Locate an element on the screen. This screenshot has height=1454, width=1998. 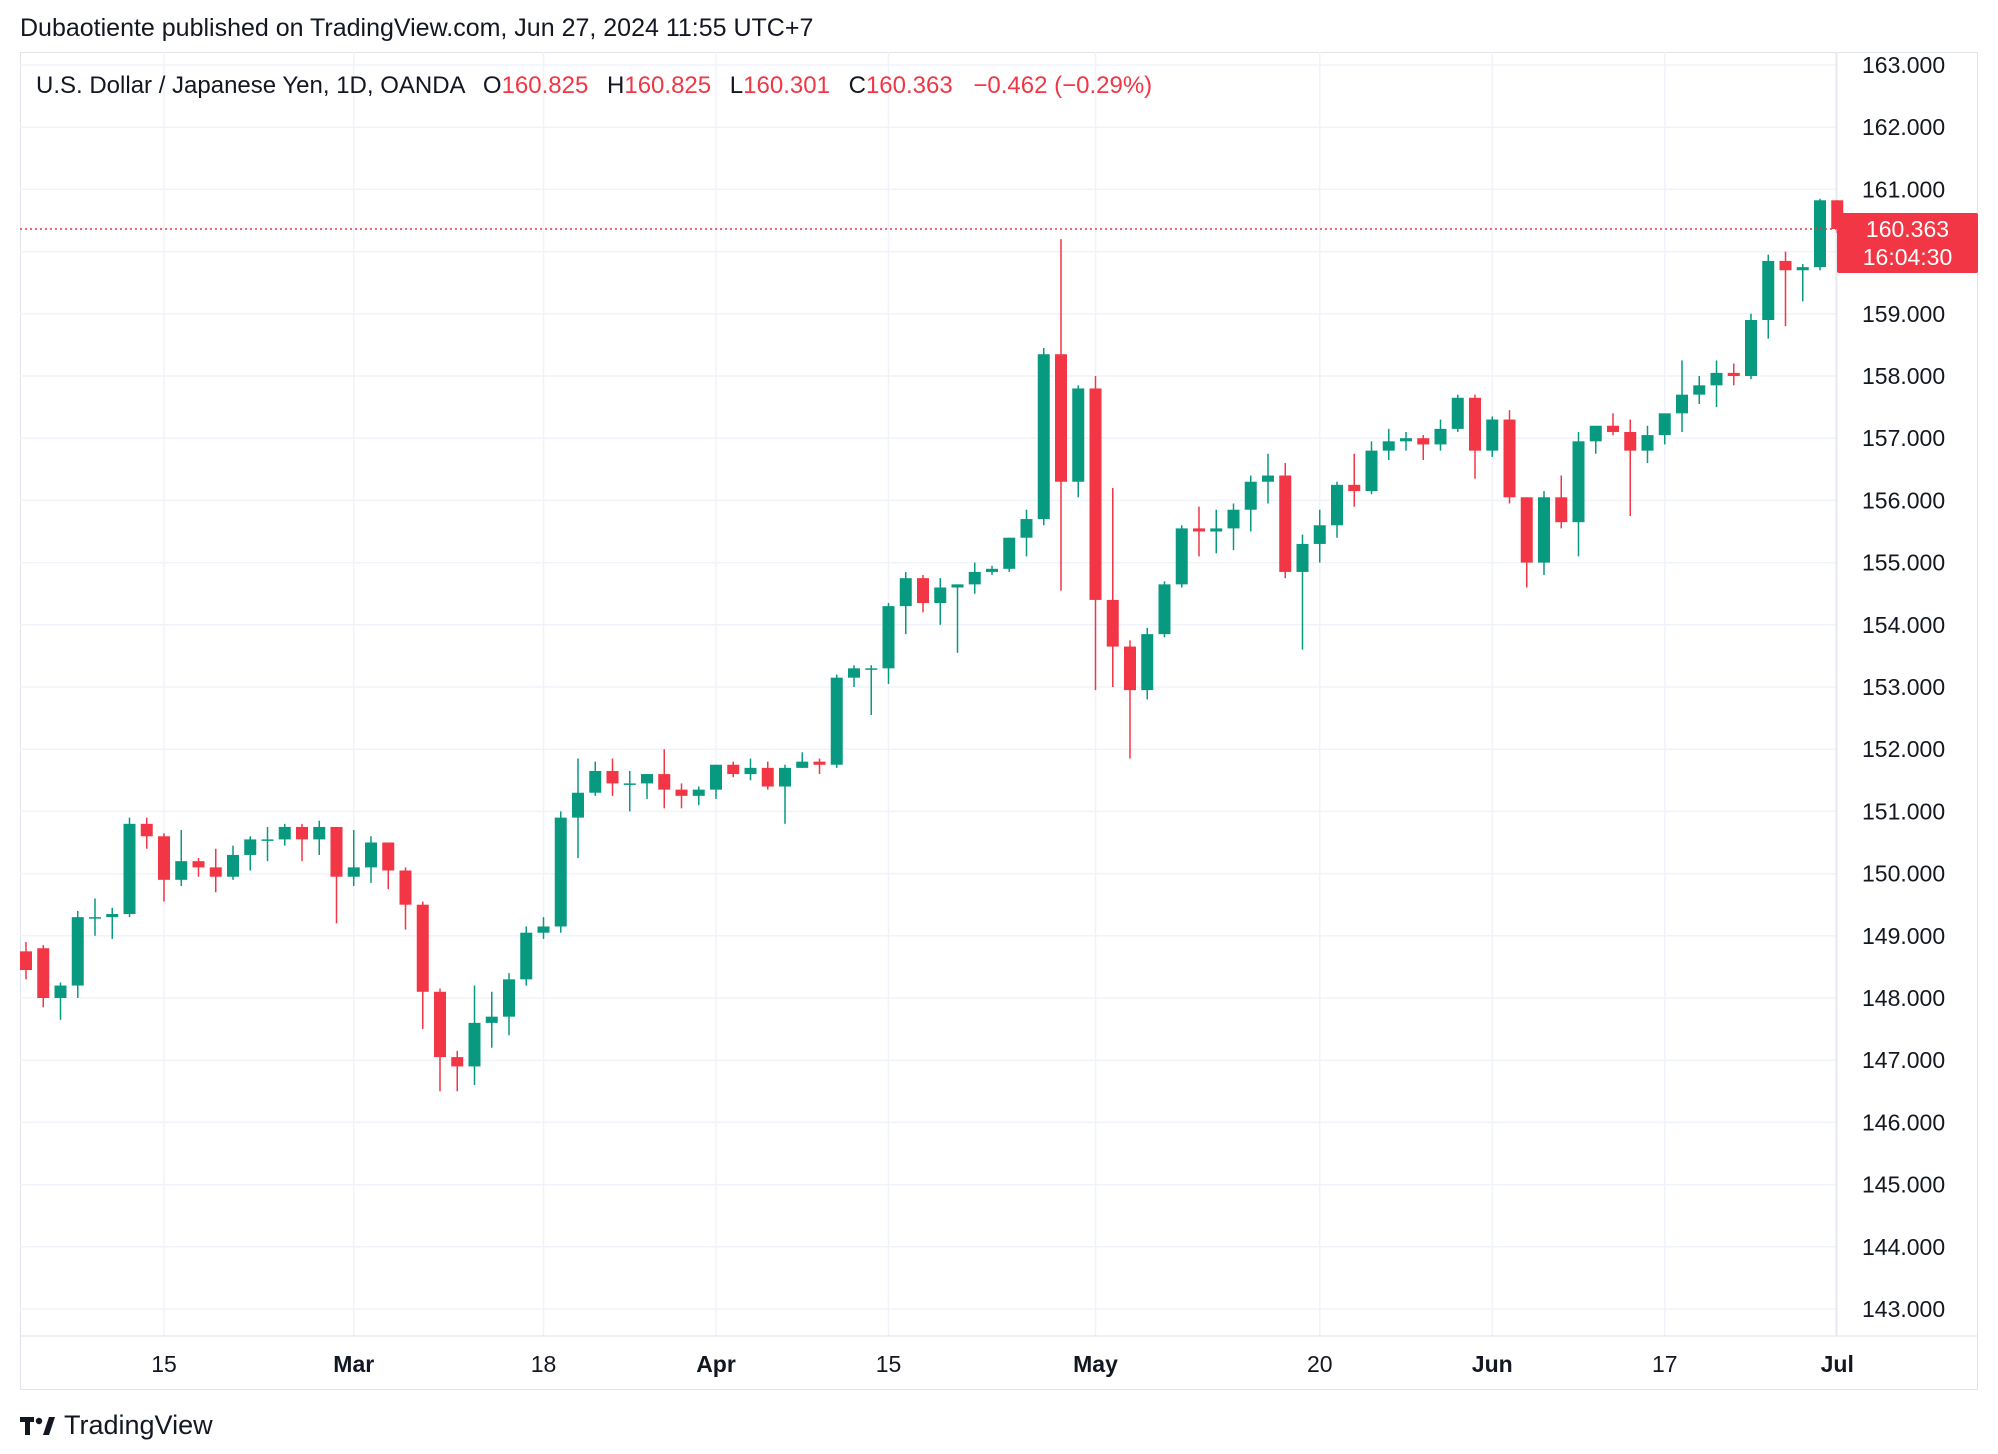
high-value: 160.825 is located at coordinates (668, 85).